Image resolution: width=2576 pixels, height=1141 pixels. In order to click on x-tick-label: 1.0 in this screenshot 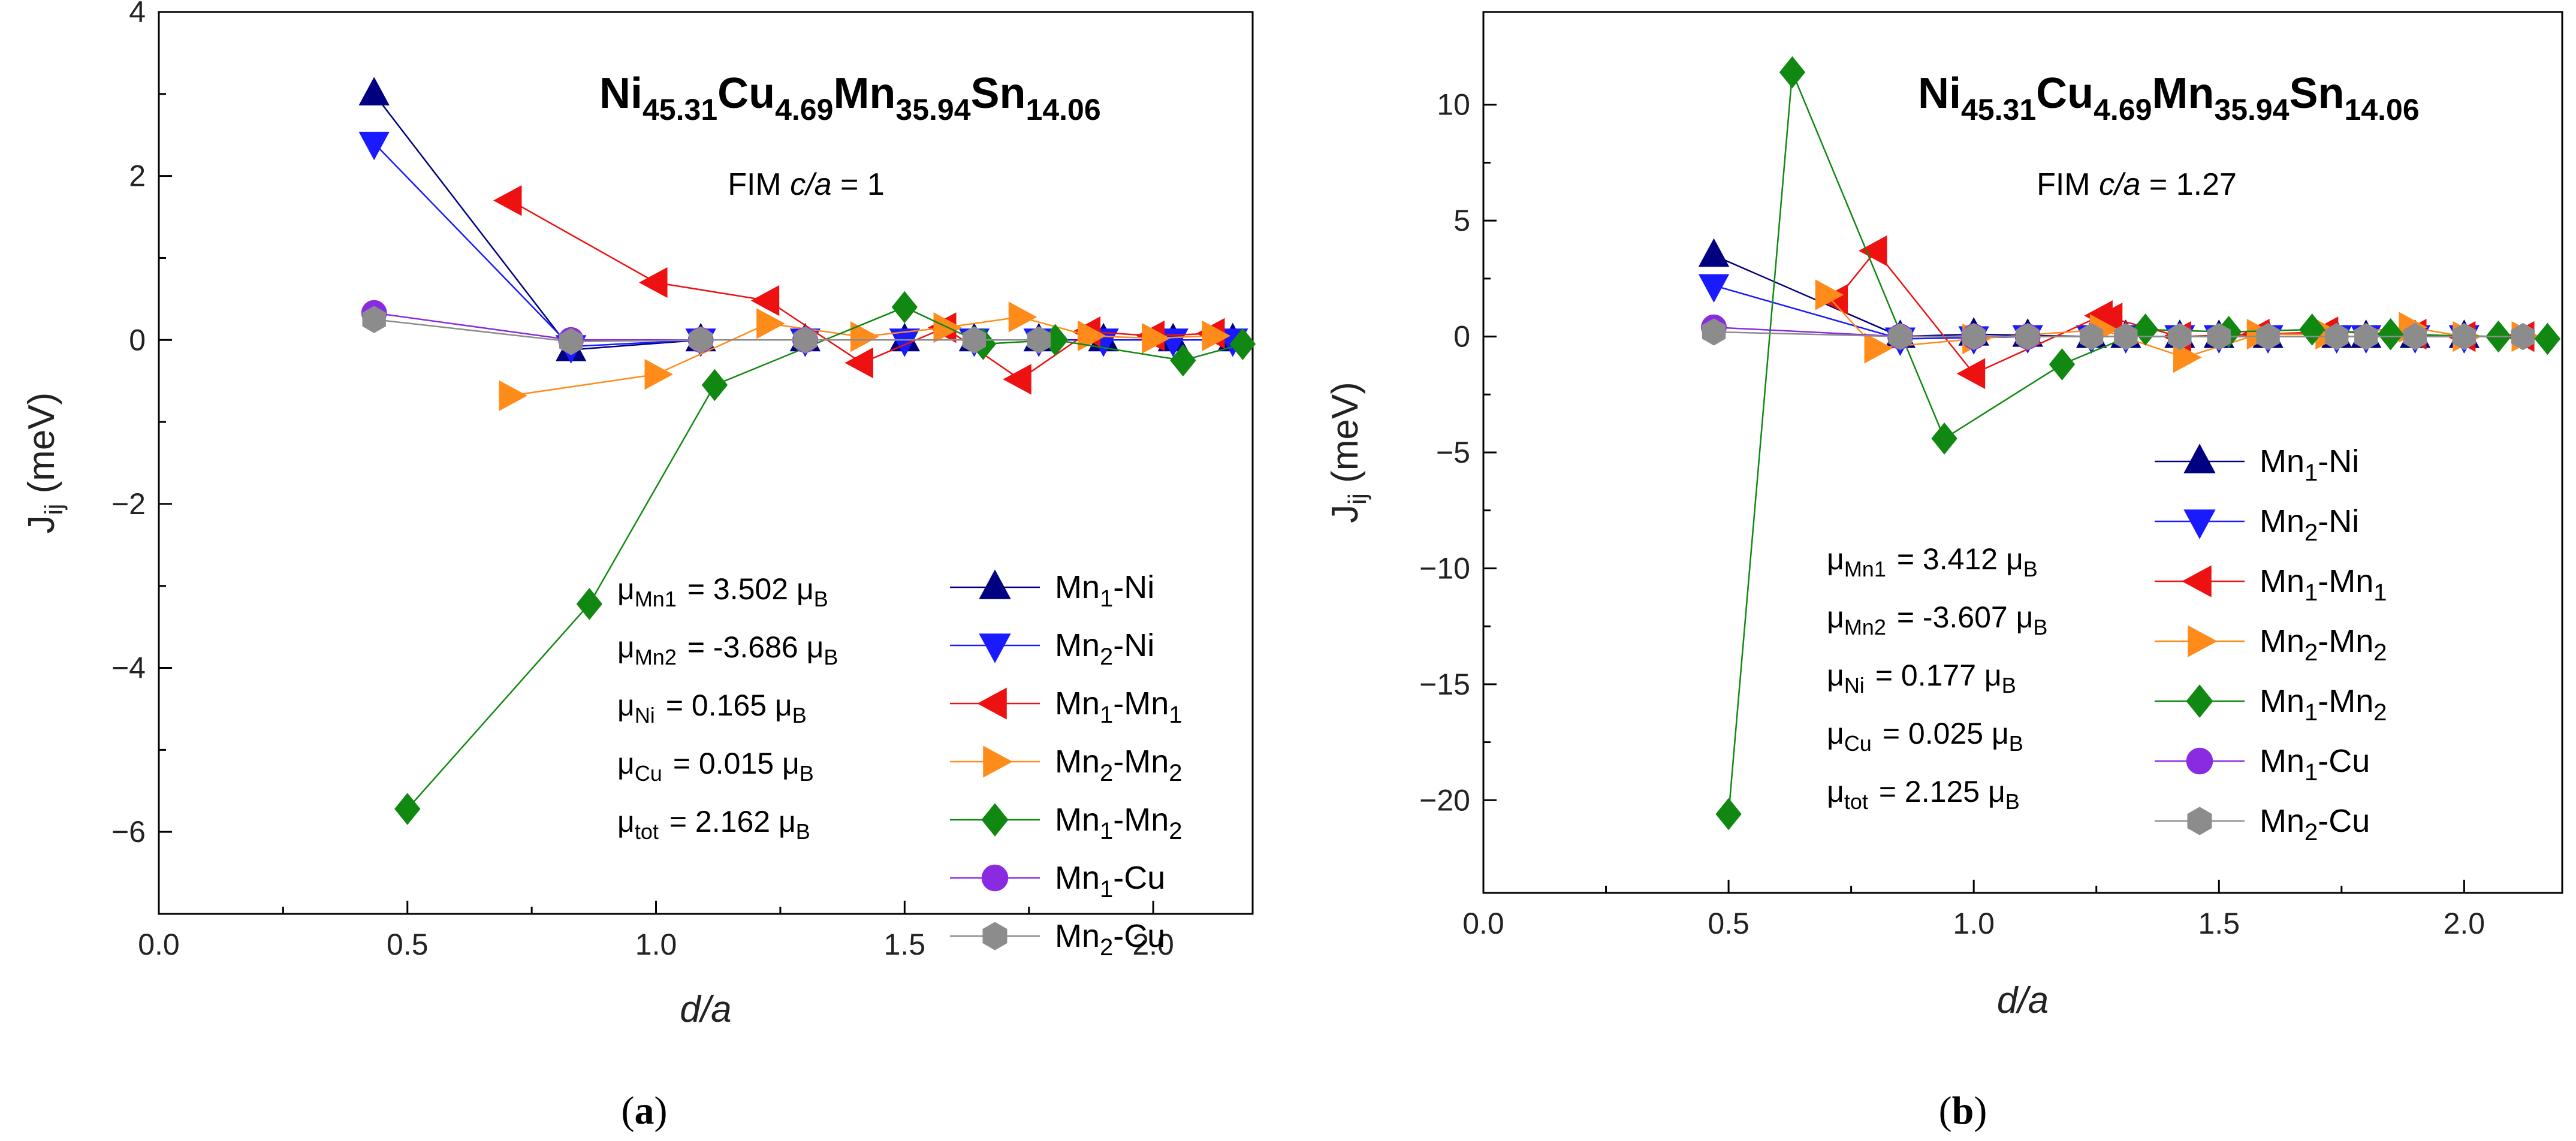, I will do `click(1974, 923)`.